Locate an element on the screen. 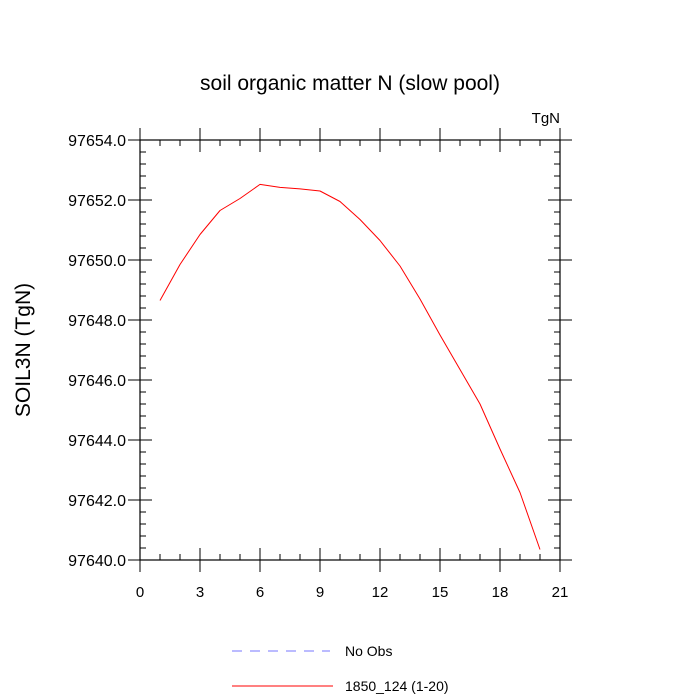  x-tick-label: 18 is located at coordinates (500, 592).